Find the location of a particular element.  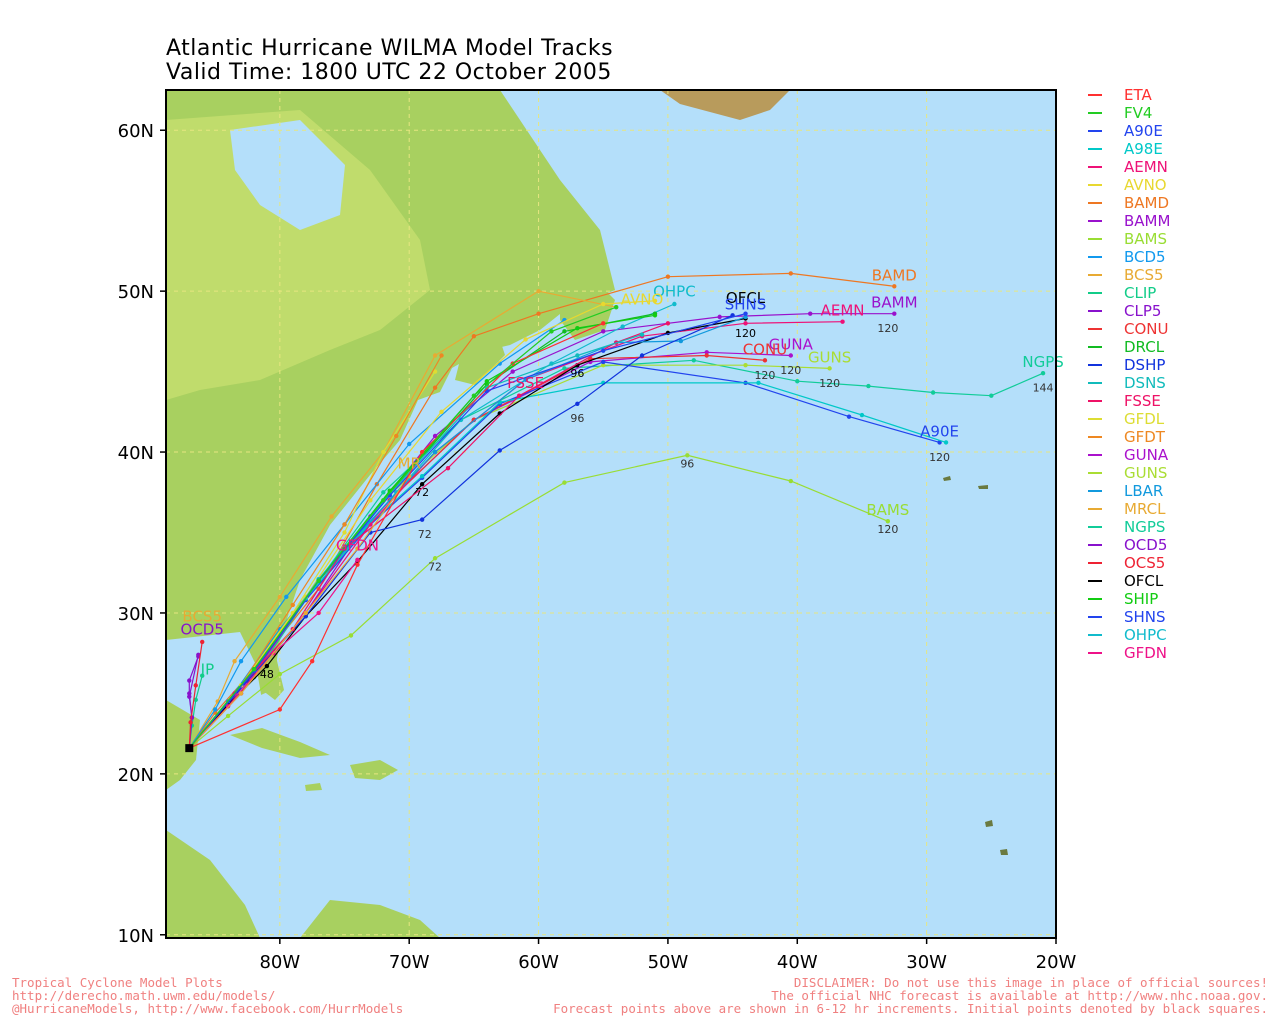

lat-tick-label: 50N is located at coordinates (136, 292).